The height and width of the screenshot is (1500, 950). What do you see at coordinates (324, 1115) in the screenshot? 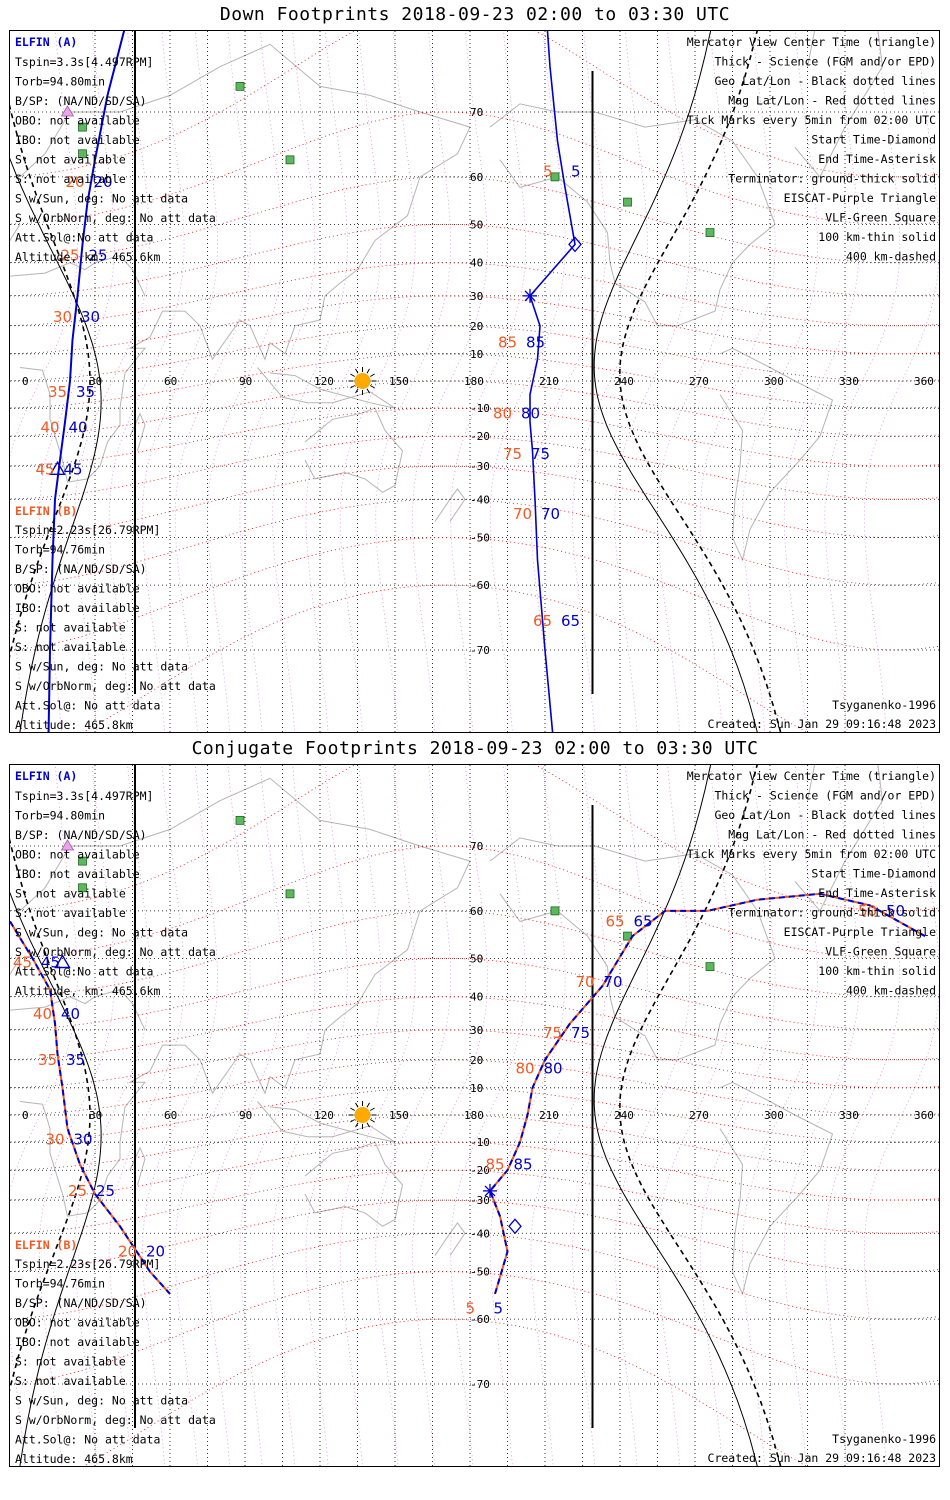
I see `lon-tick-label: 120` at bounding box center [324, 1115].